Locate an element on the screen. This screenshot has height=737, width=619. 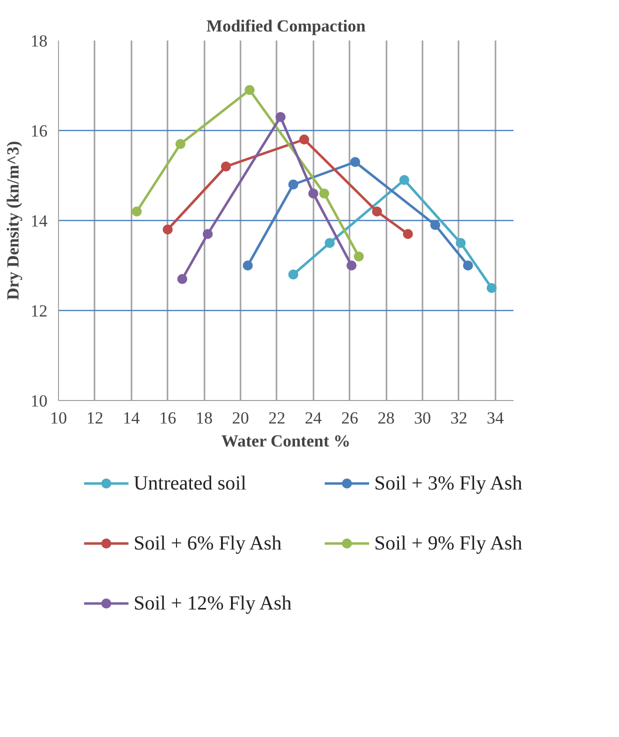
y-tick-label: 12 is located at coordinates (39, 311).